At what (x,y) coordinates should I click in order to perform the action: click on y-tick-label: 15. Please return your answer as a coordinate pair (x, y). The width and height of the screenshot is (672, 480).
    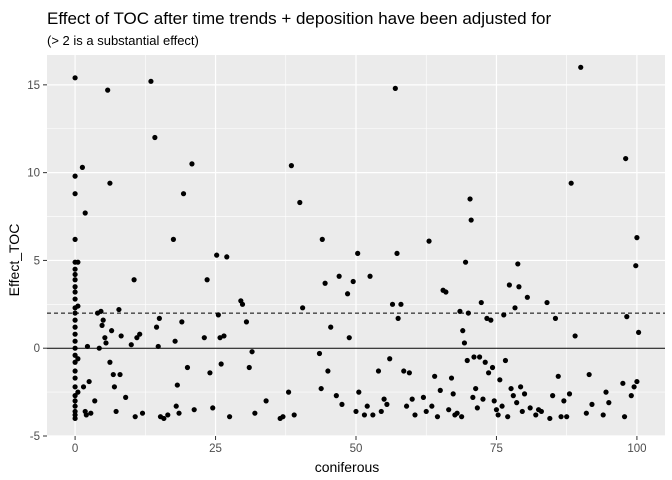
    Looking at the image, I should click on (33, 86).